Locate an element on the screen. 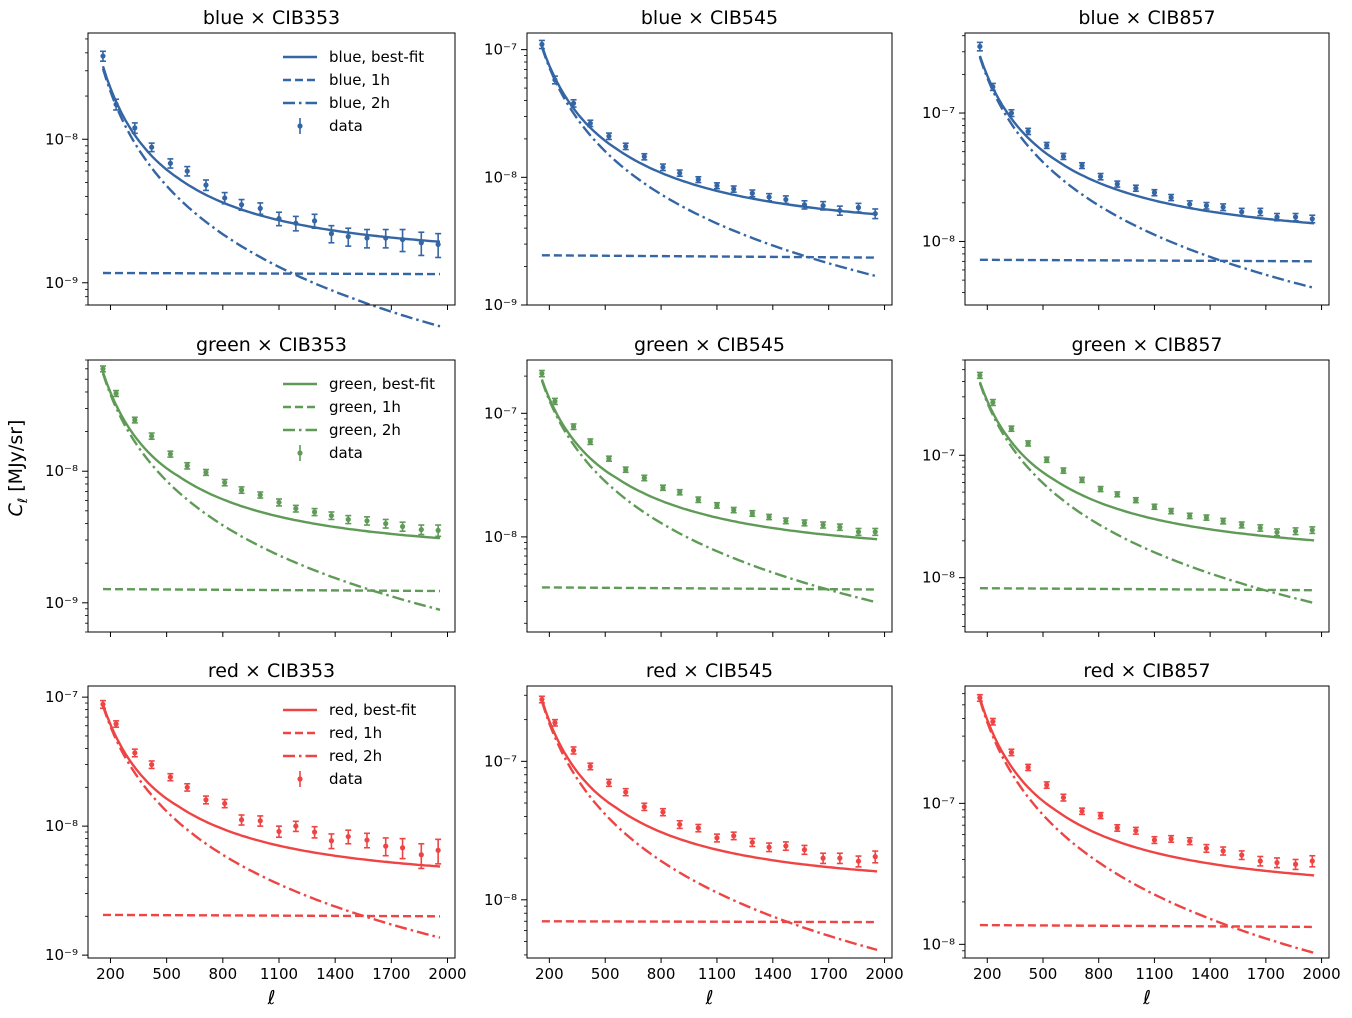 The height and width of the screenshot is (1018, 1352). panel-title: blue × CIB353 is located at coordinates (271, 18).